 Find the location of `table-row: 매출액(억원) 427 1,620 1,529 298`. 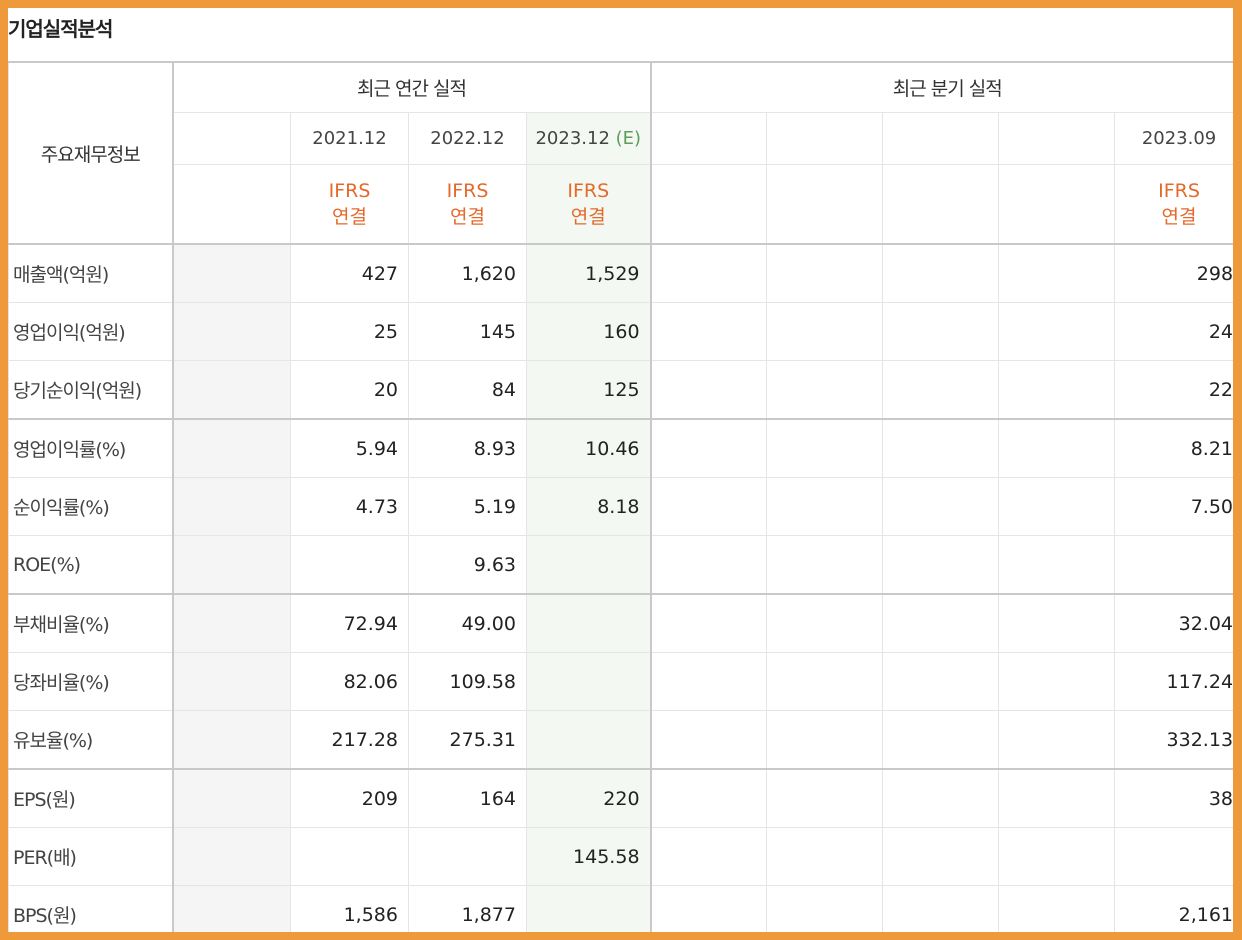

table-row: 매출액(억원) 427 1,620 1,529 298 is located at coordinates (620, 273).